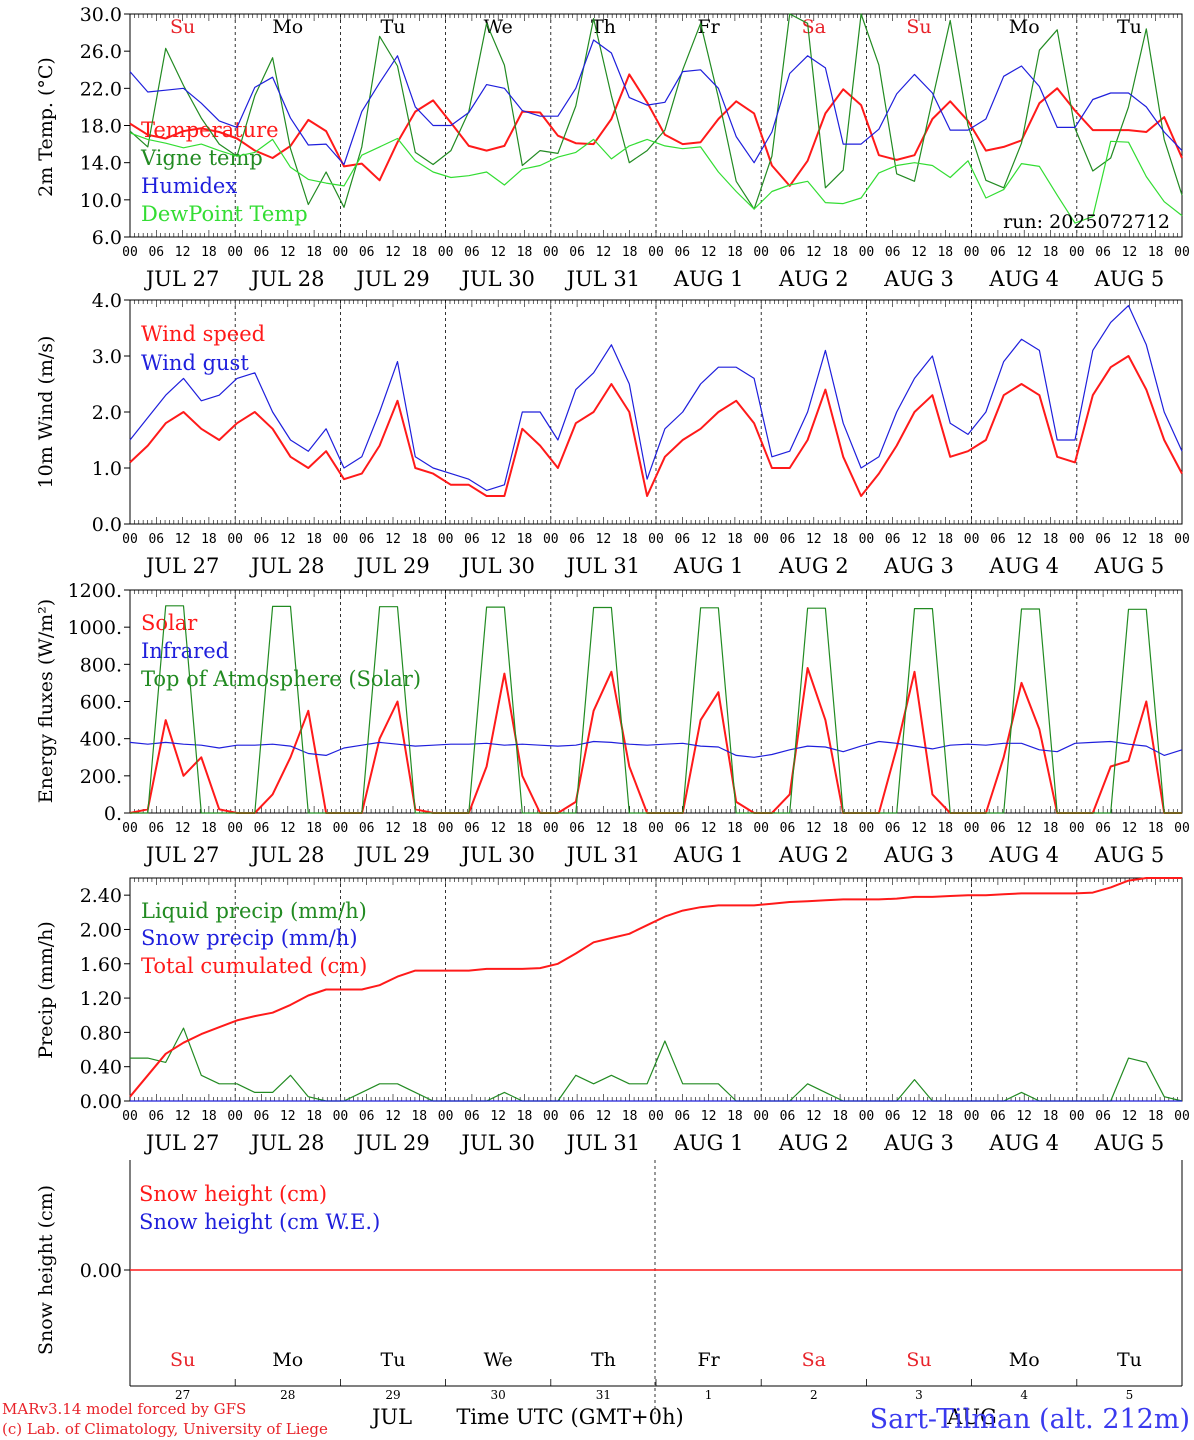 The image size is (1194, 1440). I want to click on day-number: 31, so click(603, 1395).